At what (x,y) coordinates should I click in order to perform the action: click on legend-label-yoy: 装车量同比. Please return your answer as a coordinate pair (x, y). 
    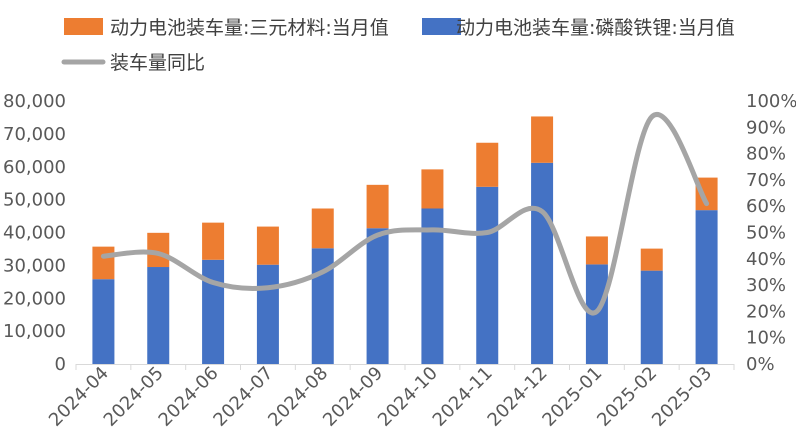
    Looking at the image, I should click on (157, 63).